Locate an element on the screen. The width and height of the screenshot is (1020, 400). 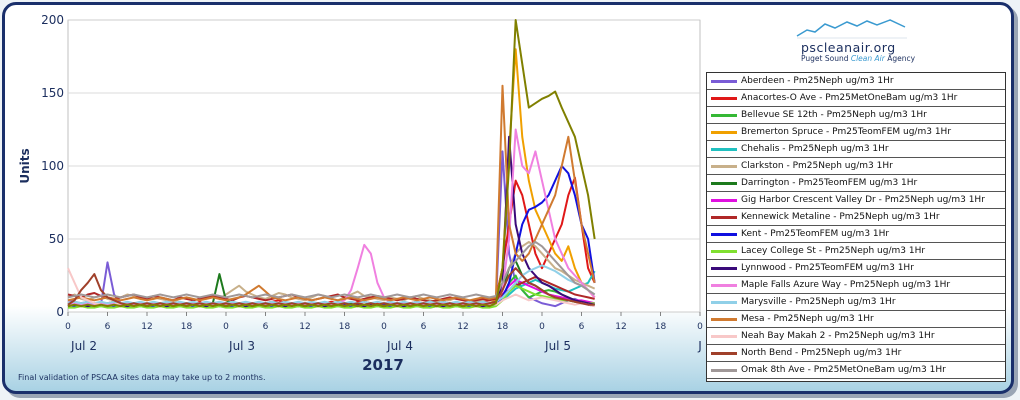
legend-label: Bellevue SE 12th - Pm25Neph ug/m3 1Hr is located at coordinates (834, 115).